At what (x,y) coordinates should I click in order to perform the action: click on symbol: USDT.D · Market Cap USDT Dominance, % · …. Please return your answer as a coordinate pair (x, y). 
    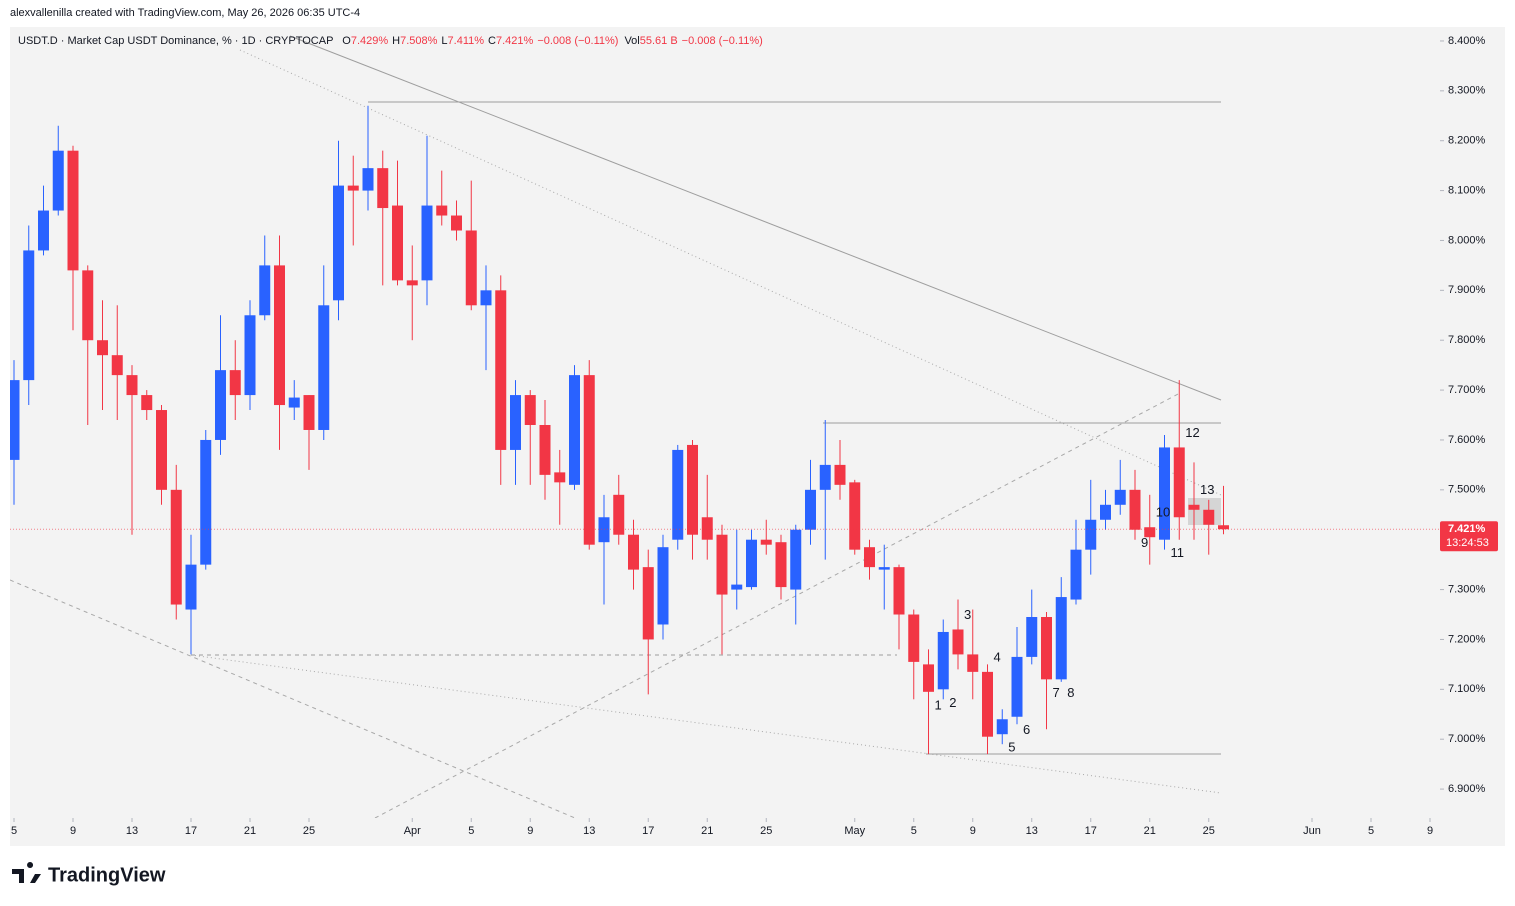
    Looking at the image, I should click on (175, 41).